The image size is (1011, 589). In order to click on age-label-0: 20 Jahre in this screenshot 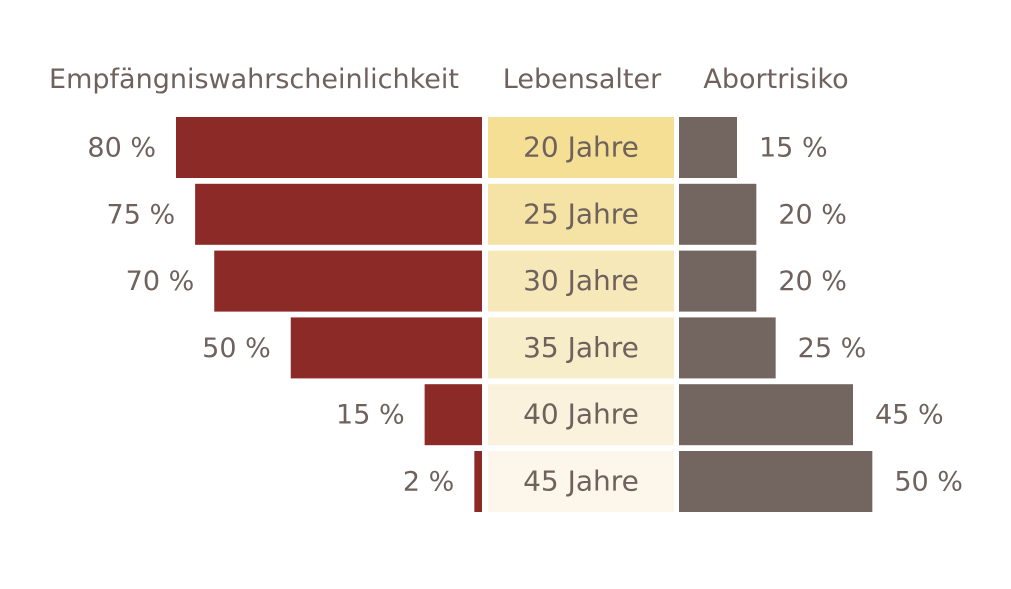, I will do `click(581, 147)`.